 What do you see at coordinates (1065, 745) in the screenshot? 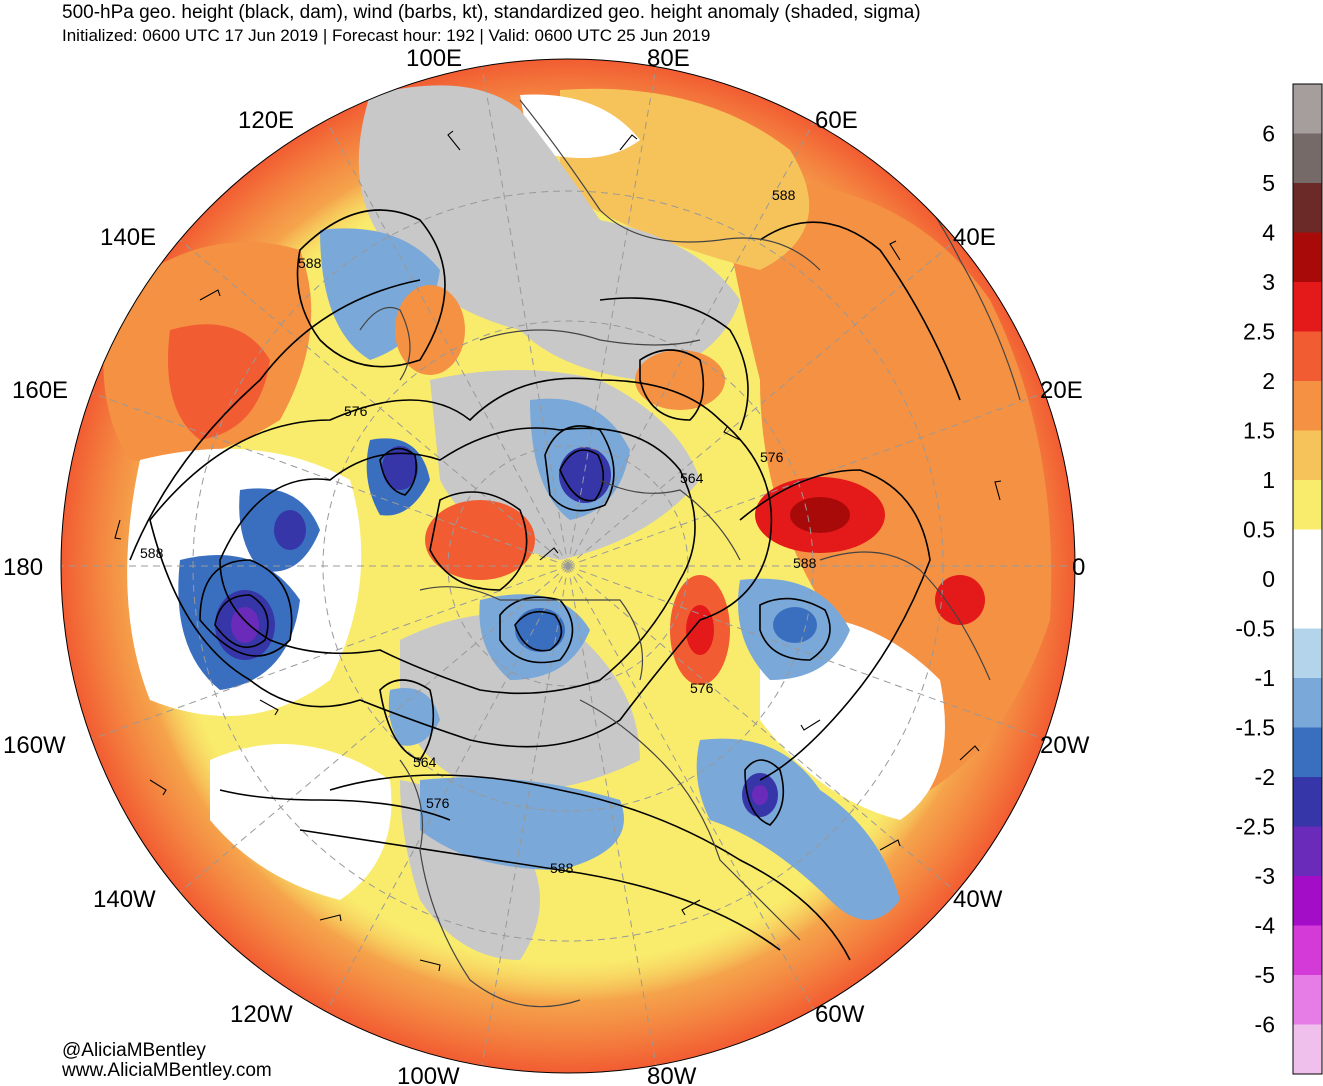
I see `lon-label-20w: 20W` at bounding box center [1065, 745].